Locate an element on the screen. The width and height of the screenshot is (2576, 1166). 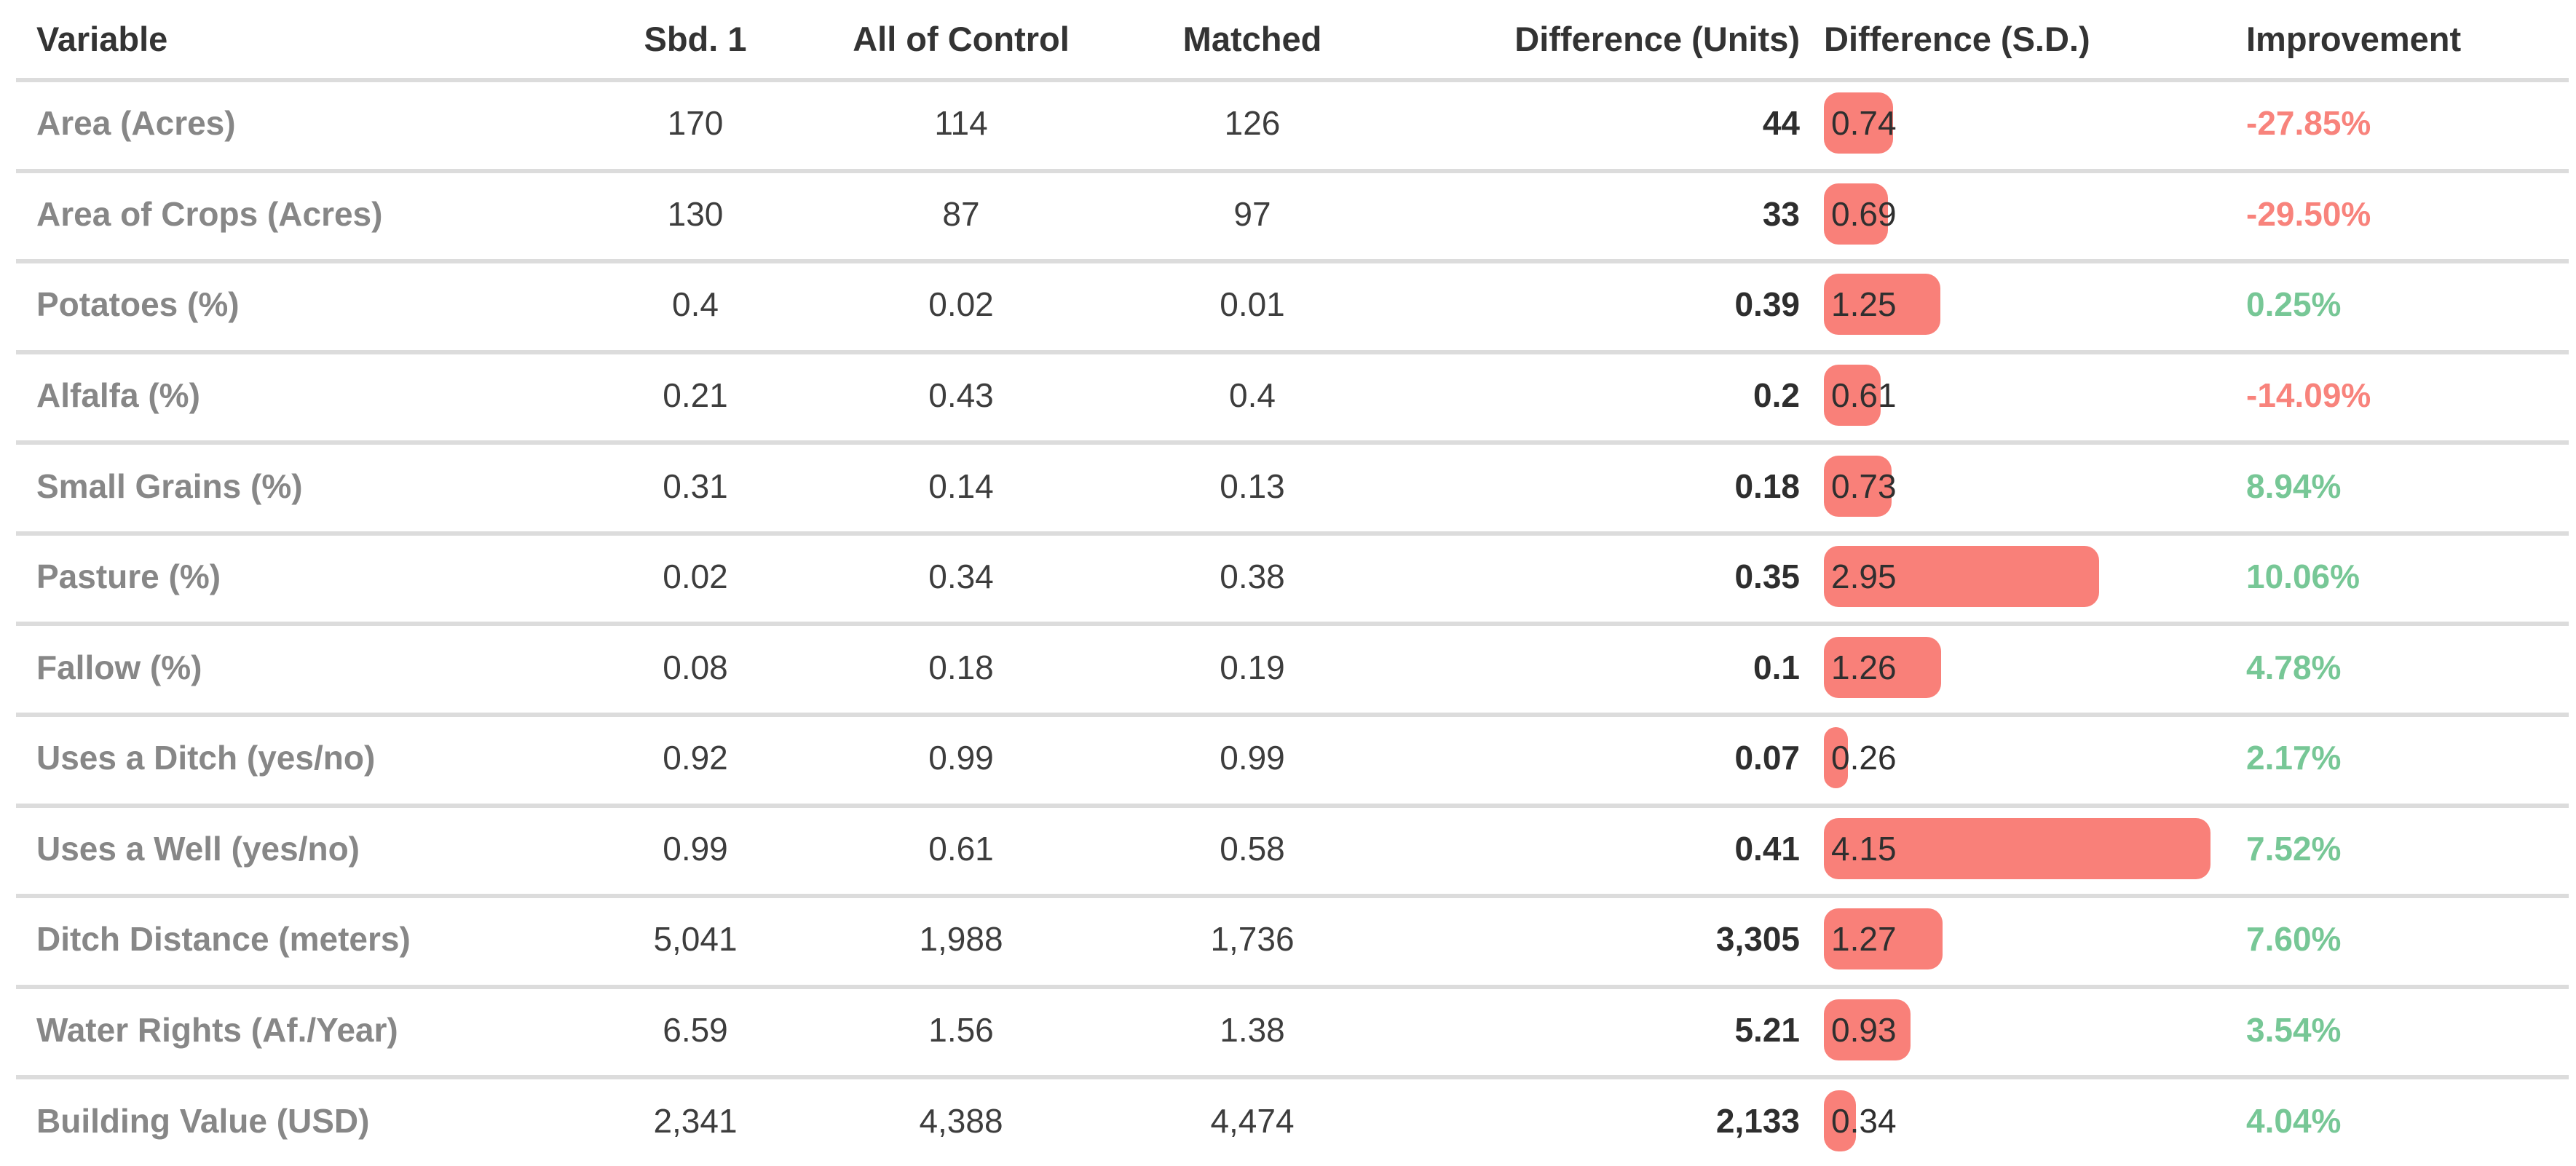
cell-matched-value: 0.13 is located at coordinates (1252, 486).